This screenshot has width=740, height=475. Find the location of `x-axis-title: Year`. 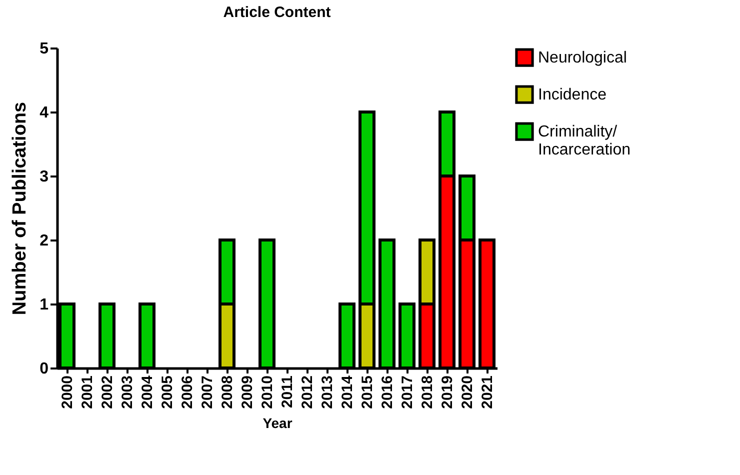

x-axis-title: Year is located at coordinates (277, 422).